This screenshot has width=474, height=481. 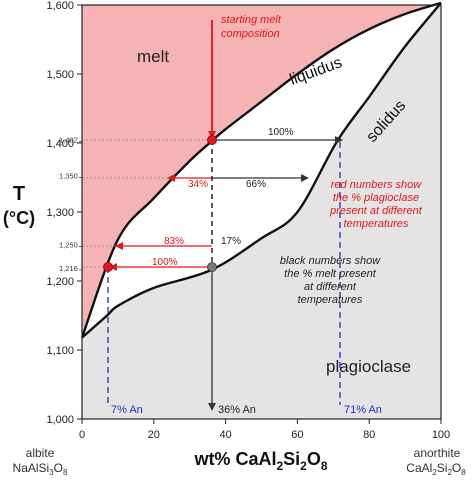 I want to click on black-note-line3: at different, so click(x=330, y=287).